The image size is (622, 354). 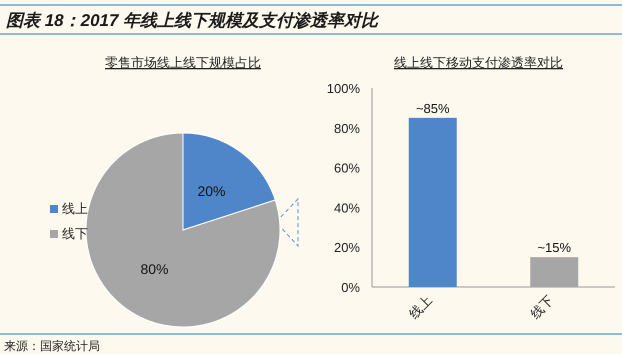 I want to click on source-note: 来源：国家统计局, so click(x=52, y=346).